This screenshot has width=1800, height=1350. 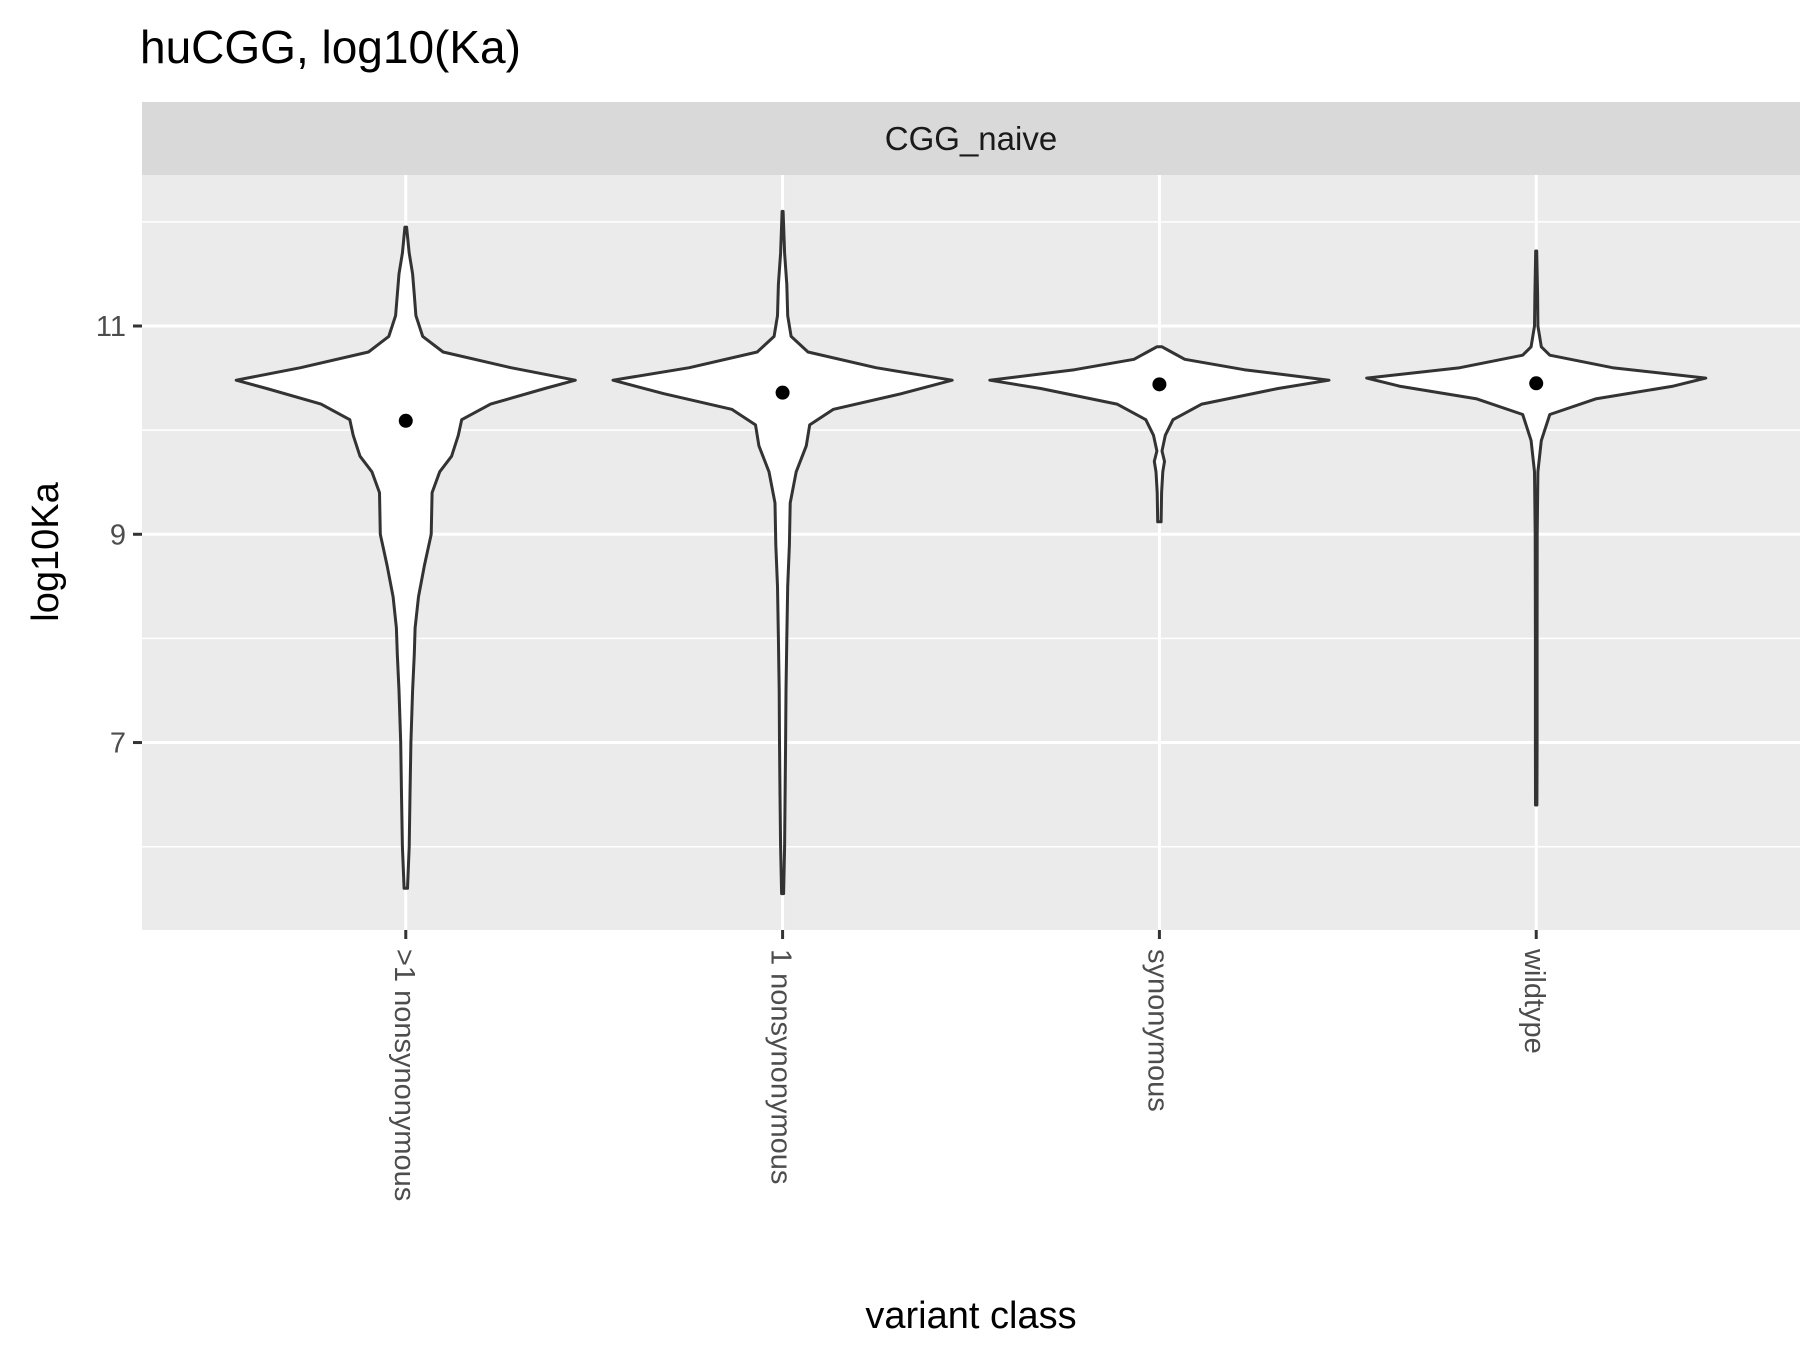 I want to click on x-tick-label: >1 nonsynonymous, so click(x=404, y=1075).